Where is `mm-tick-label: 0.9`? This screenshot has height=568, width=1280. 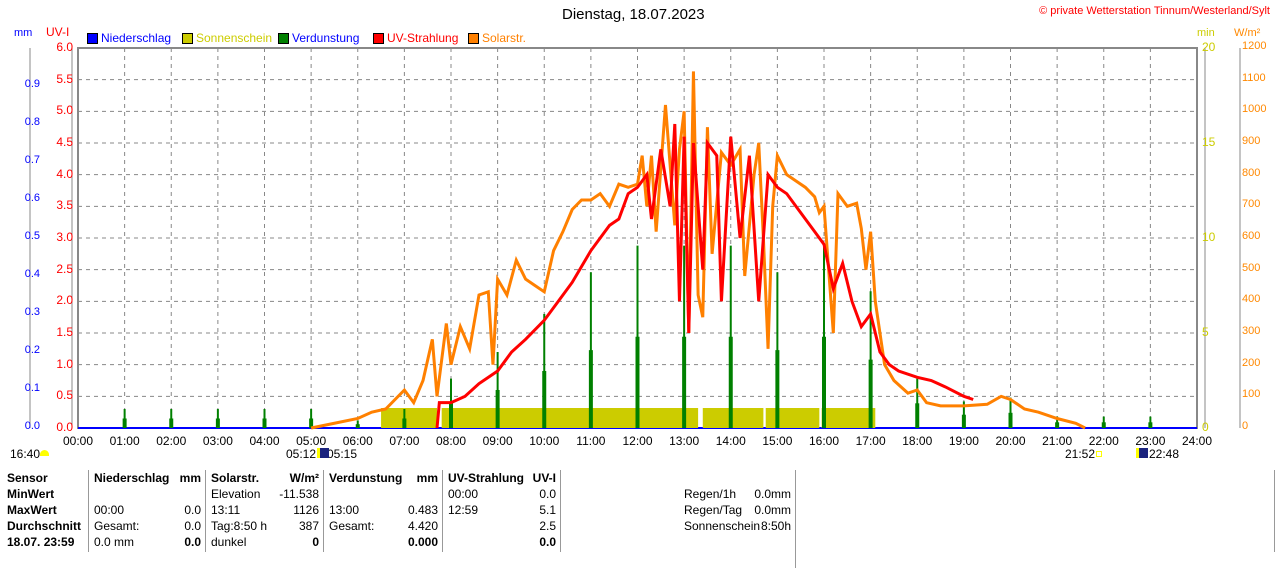 mm-tick-label: 0.9 is located at coordinates (32, 84).